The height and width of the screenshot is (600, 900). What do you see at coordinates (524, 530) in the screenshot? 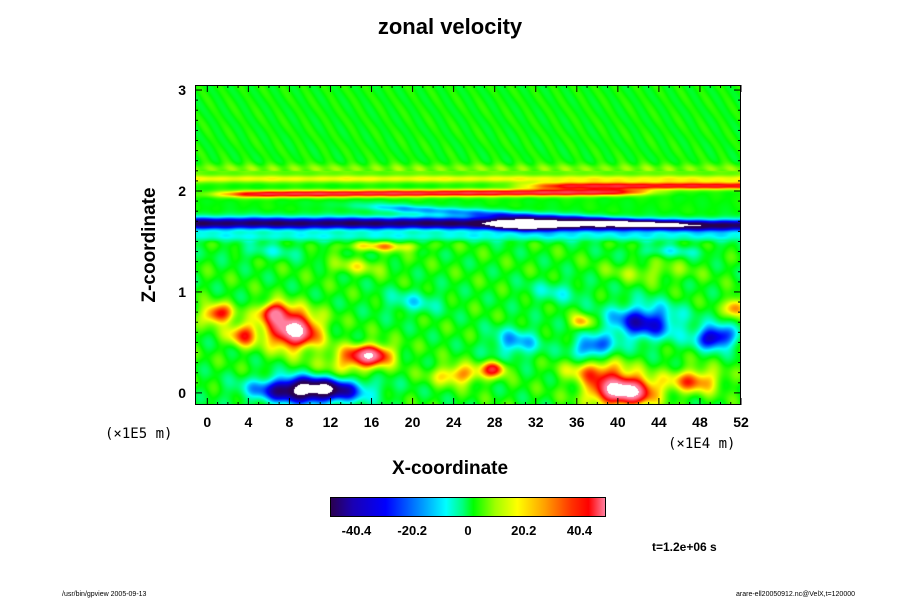
I see `colorbar-tick-label: 20.2` at bounding box center [524, 530].